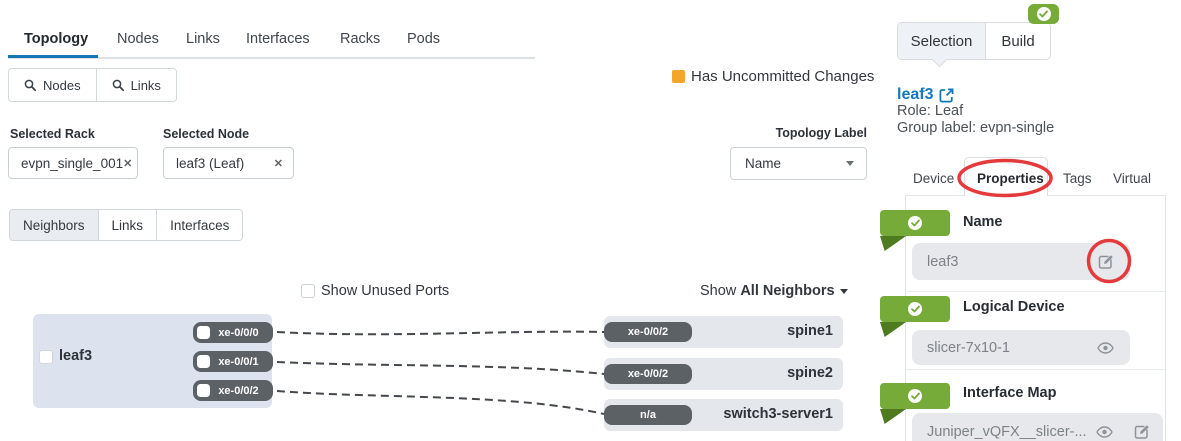 Image resolution: width=1181 pixels, height=441 pixels. Describe the element at coordinates (1010, 178) in the screenshot. I see `detail-tab-properties: Properties` at that location.